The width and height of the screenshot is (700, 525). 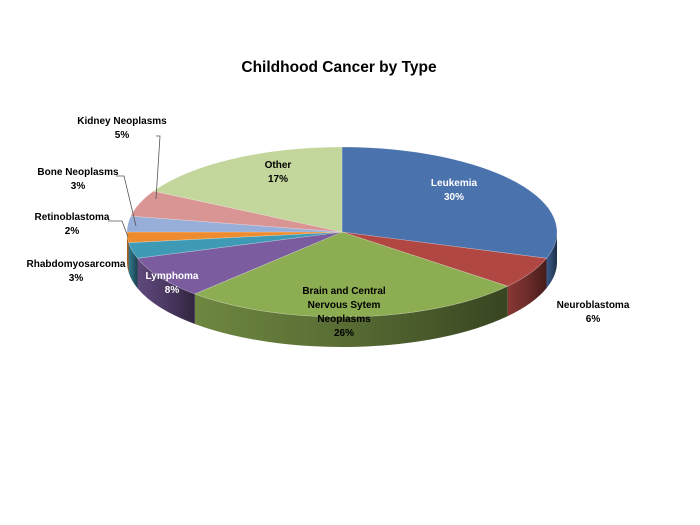 What do you see at coordinates (71, 224) in the screenshot?
I see `label-retinoblastoma: Retinoblastoma 2%` at bounding box center [71, 224].